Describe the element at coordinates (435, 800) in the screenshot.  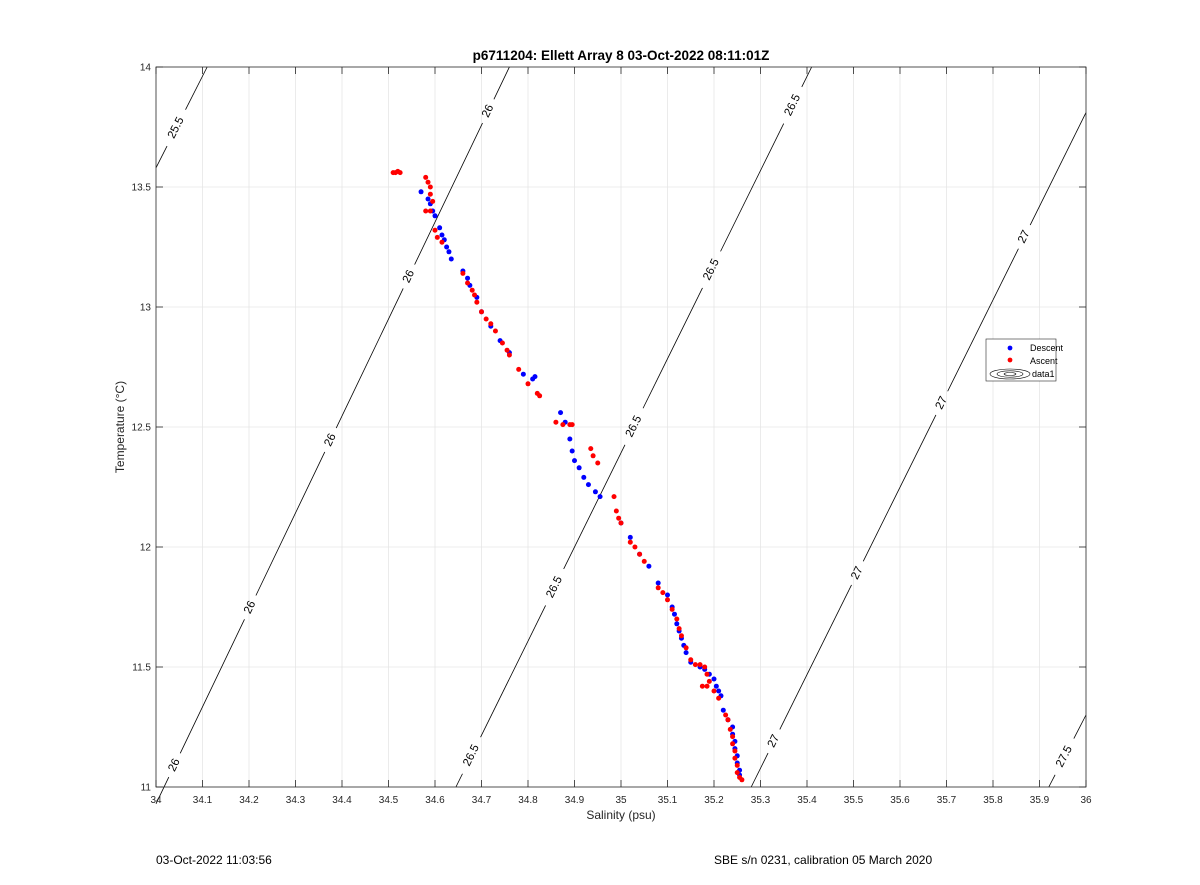
I see `x-tick-label: 34.6` at that location.